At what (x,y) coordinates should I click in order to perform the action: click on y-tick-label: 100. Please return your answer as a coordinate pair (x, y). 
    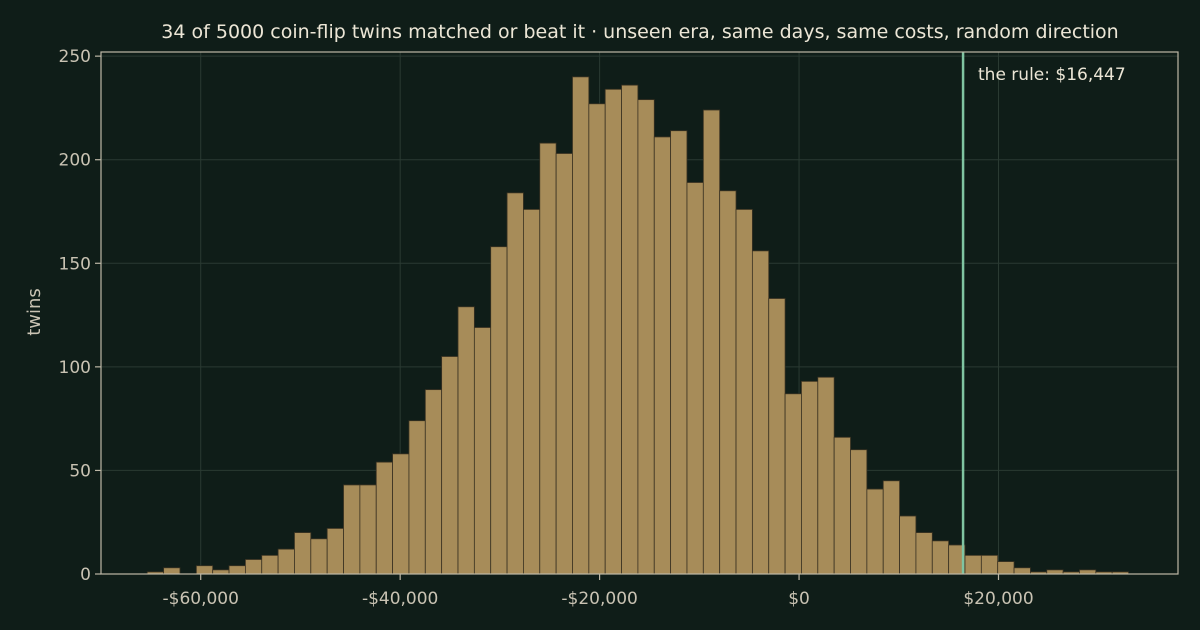
    Looking at the image, I should click on (75, 368).